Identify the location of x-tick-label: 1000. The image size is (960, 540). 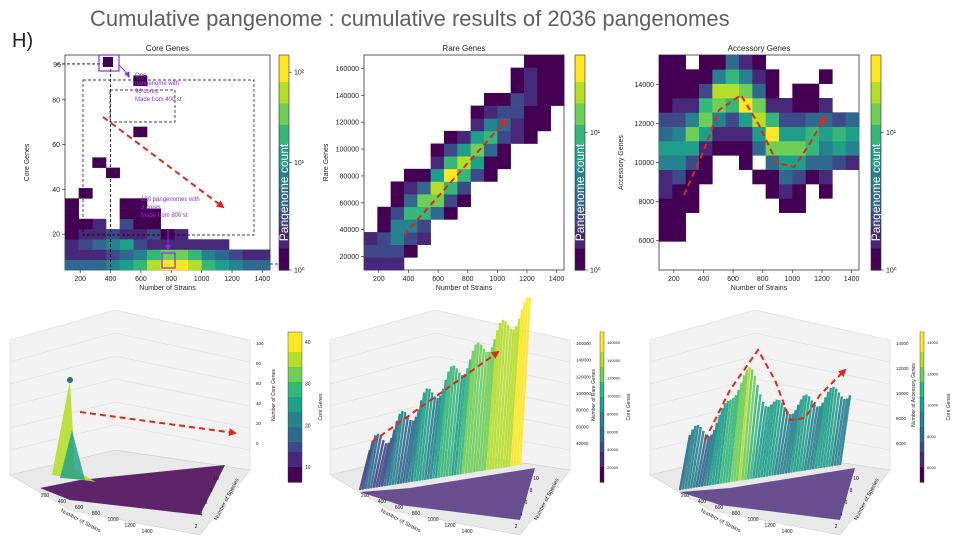
(432, 520).